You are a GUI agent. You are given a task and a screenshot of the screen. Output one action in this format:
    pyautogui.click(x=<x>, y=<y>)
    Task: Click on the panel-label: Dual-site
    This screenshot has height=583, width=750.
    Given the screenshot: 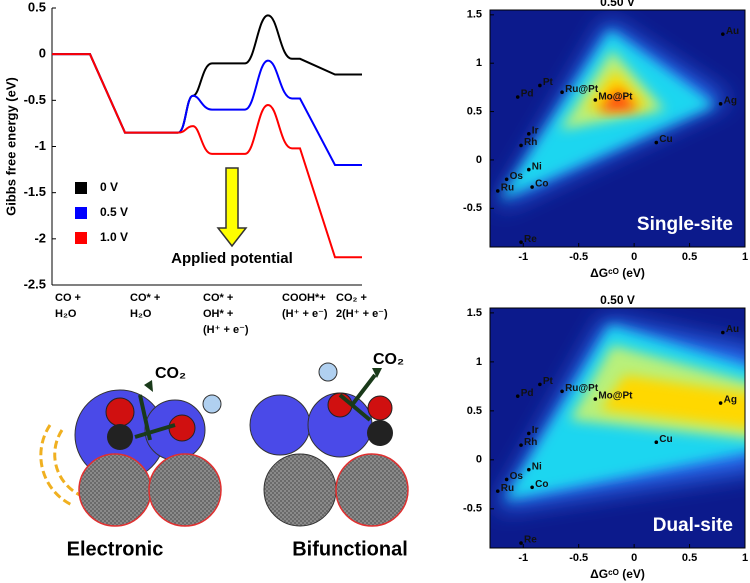 What is the action you would take?
    pyautogui.click(x=693, y=525)
    